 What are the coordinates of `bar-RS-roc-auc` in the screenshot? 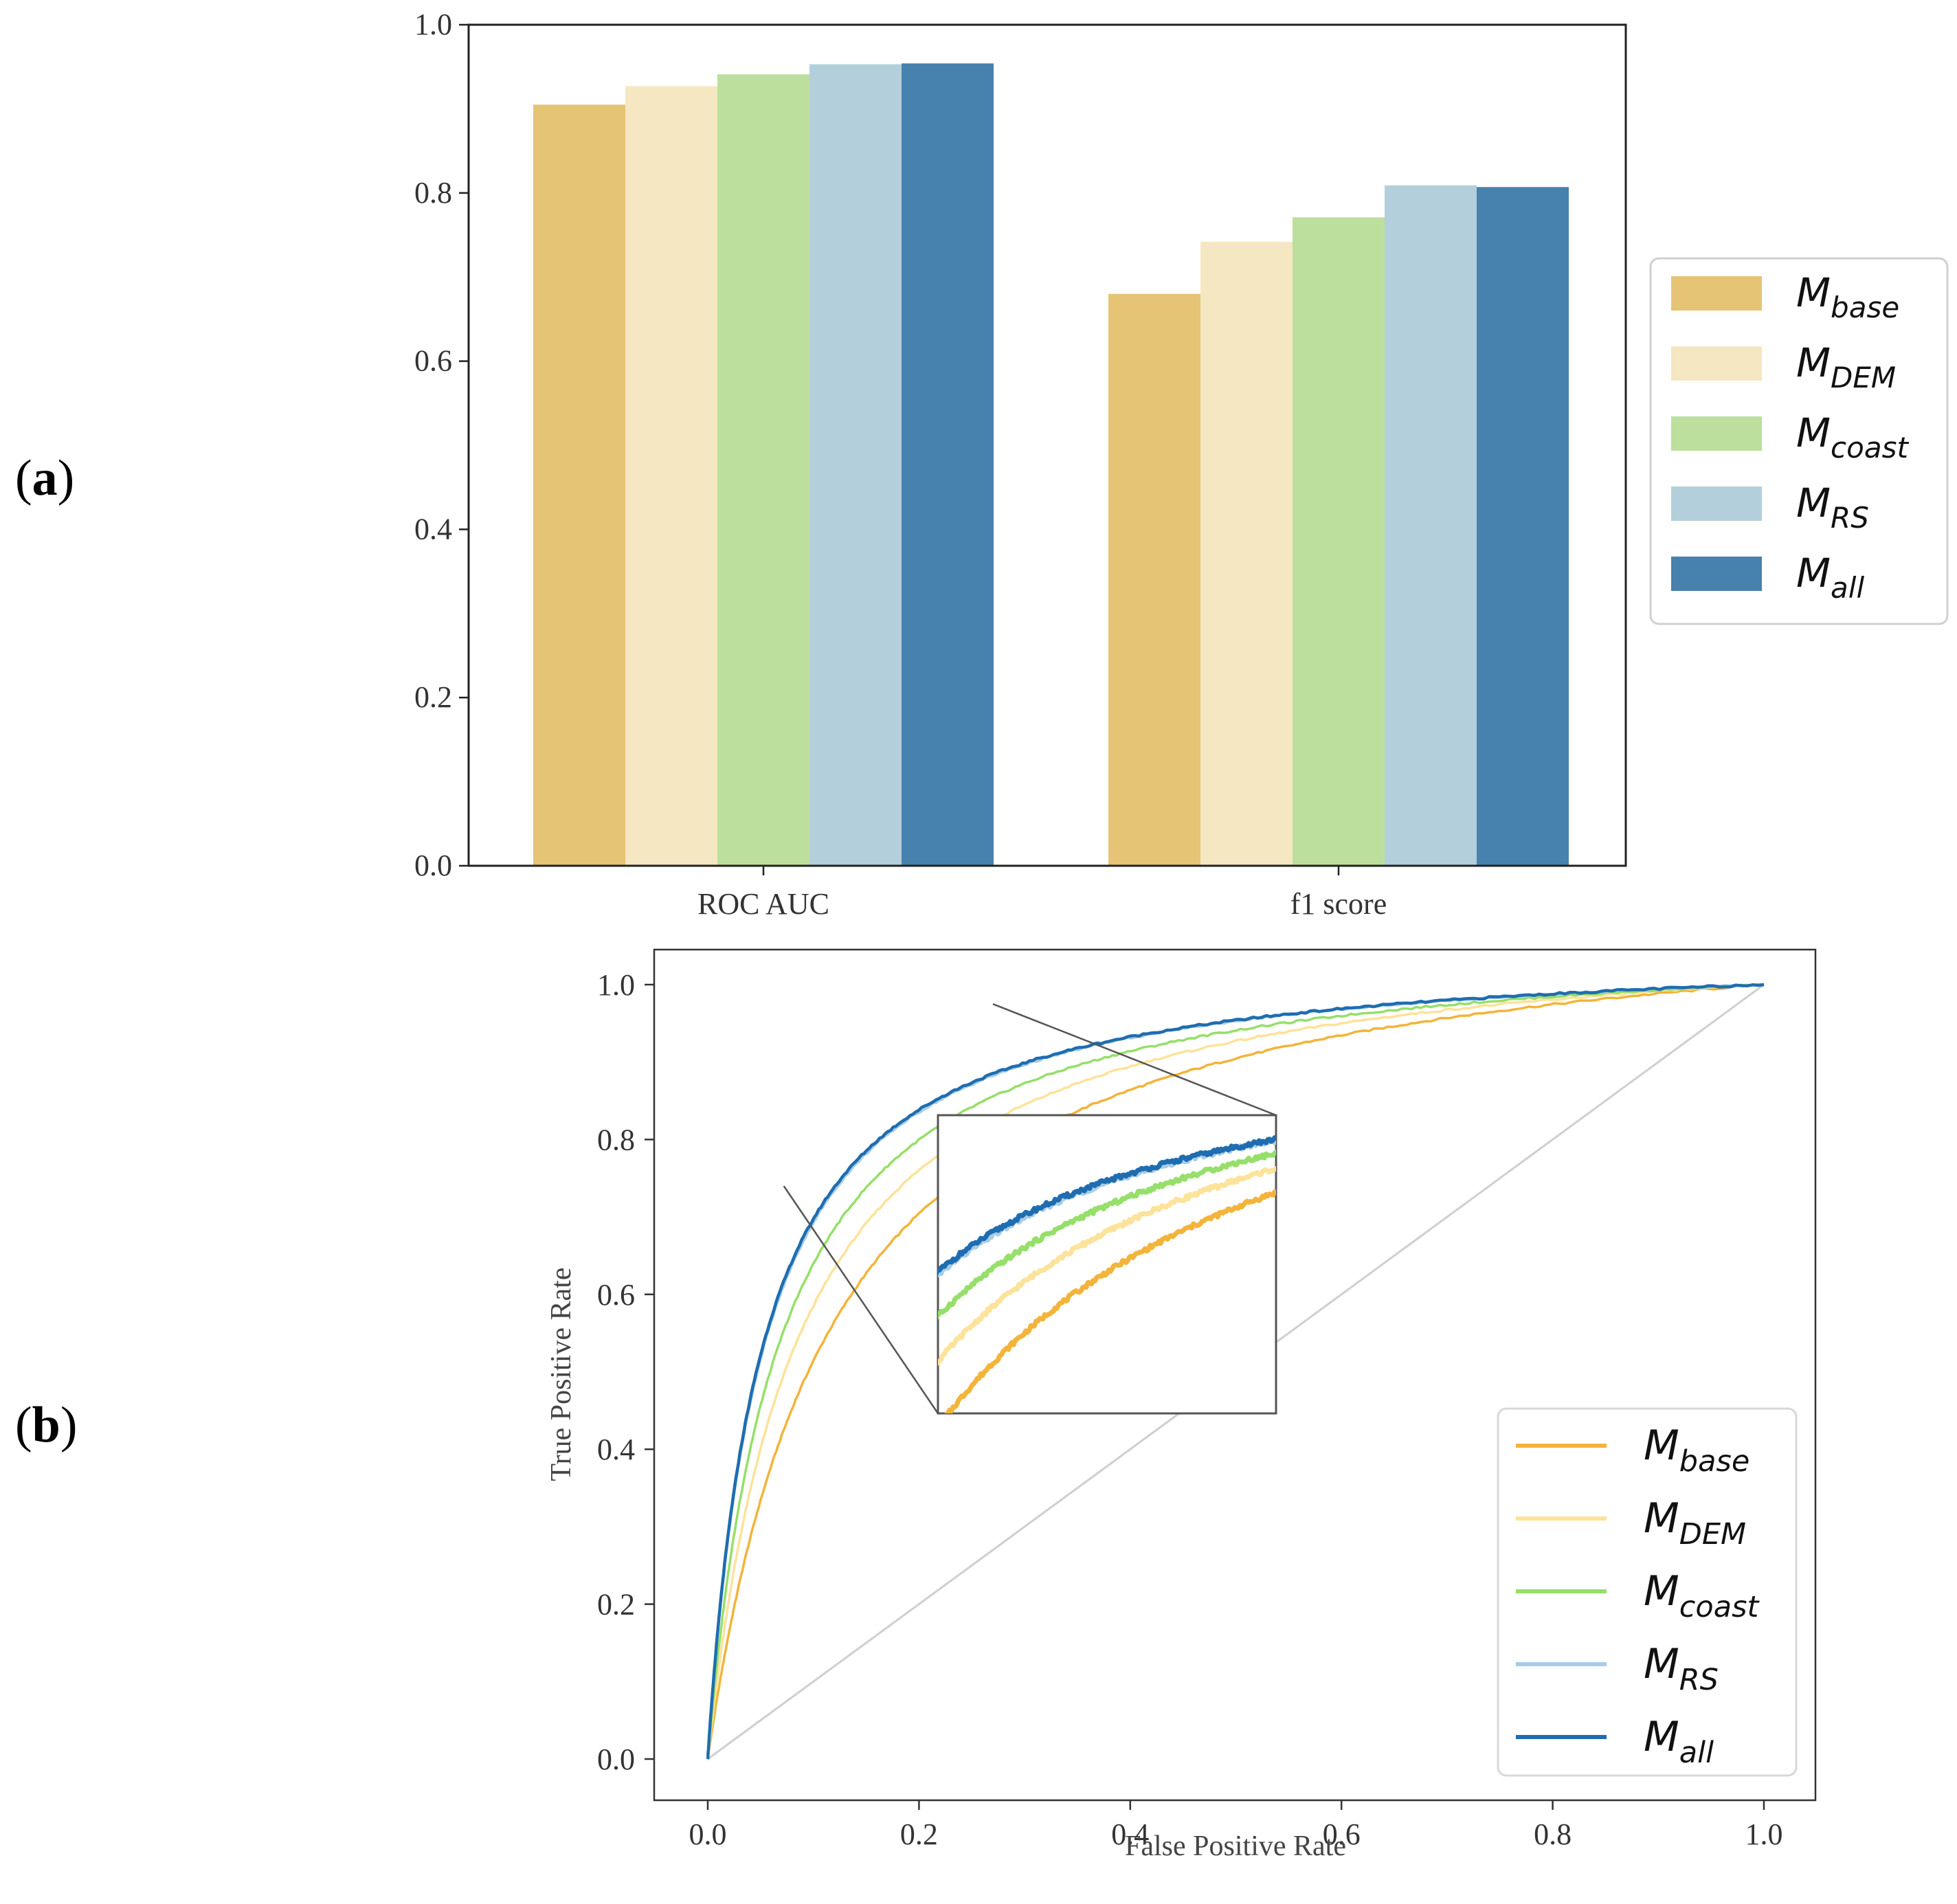 It's located at (855, 465).